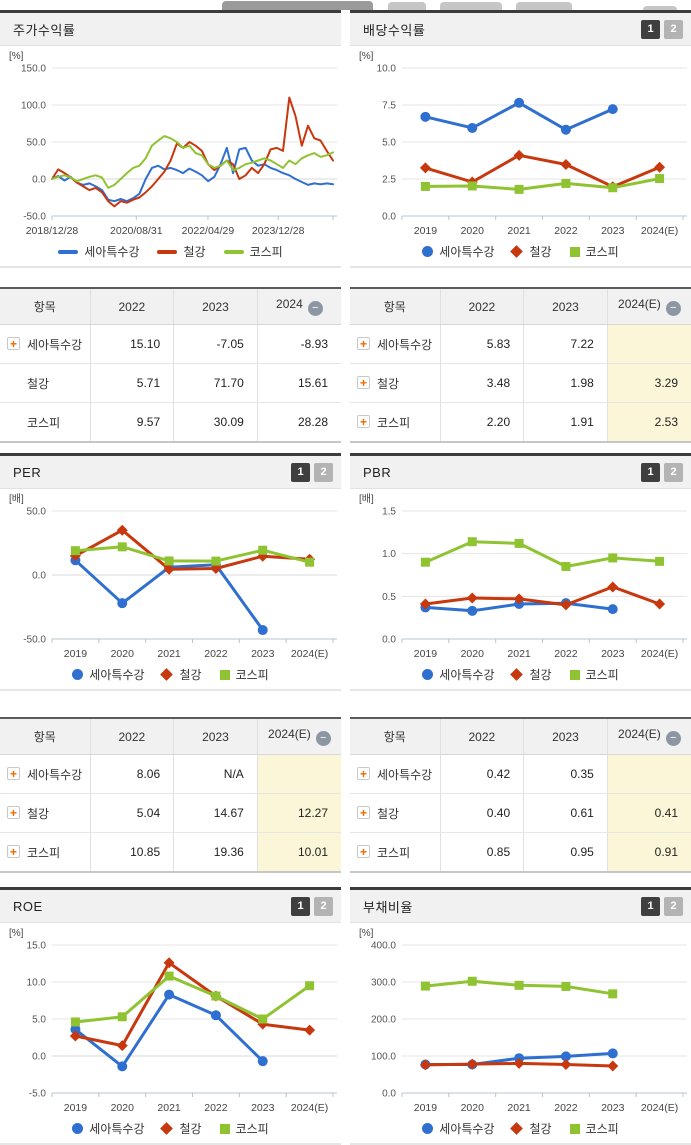  What do you see at coordinates (389, 106) in the screenshot?
I see `svg-text: 7.5` at bounding box center [389, 106].